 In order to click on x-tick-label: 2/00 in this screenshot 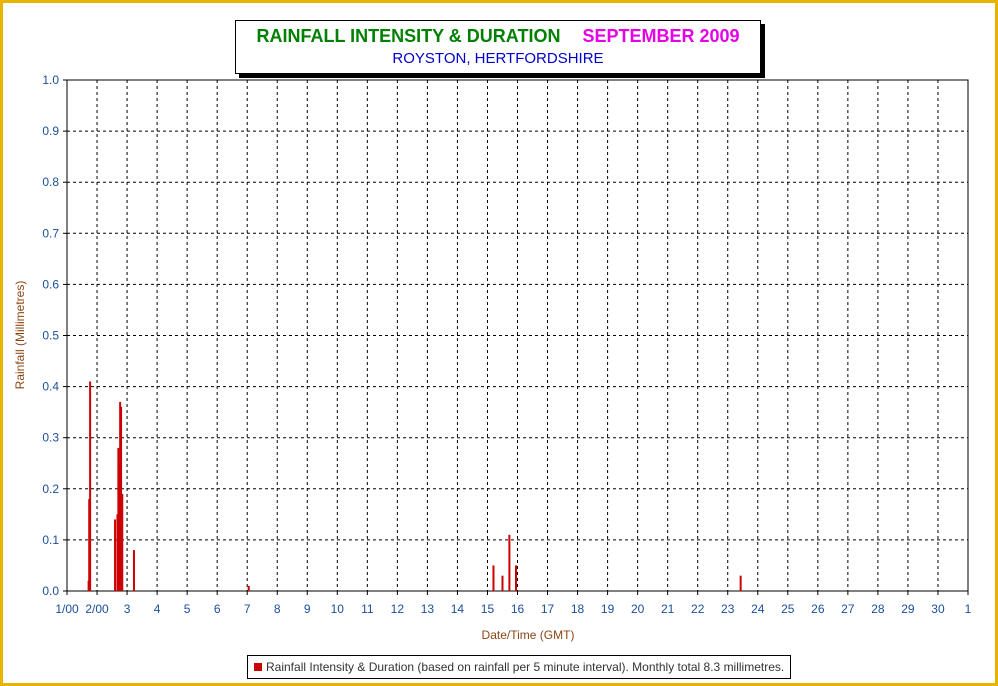, I will do `click(97, 609)`.